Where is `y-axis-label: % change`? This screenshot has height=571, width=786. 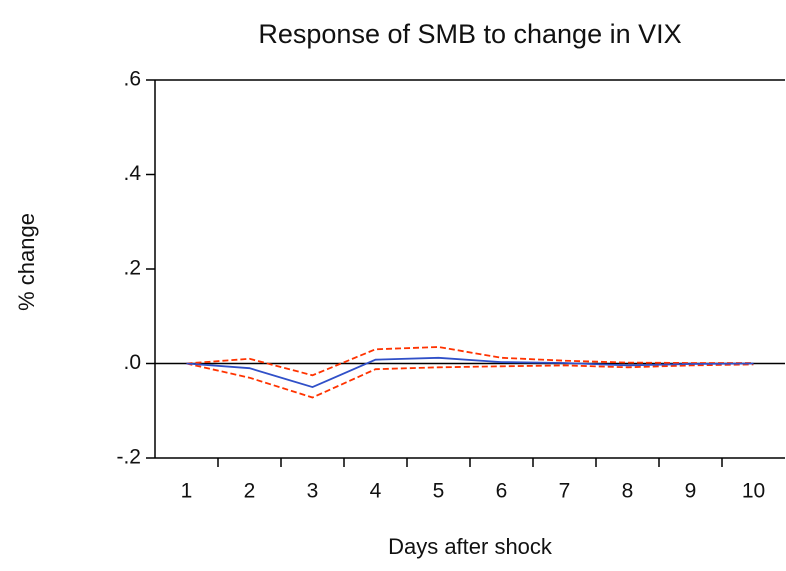 y-axis-label: % change is located at coordinates (26, 262).